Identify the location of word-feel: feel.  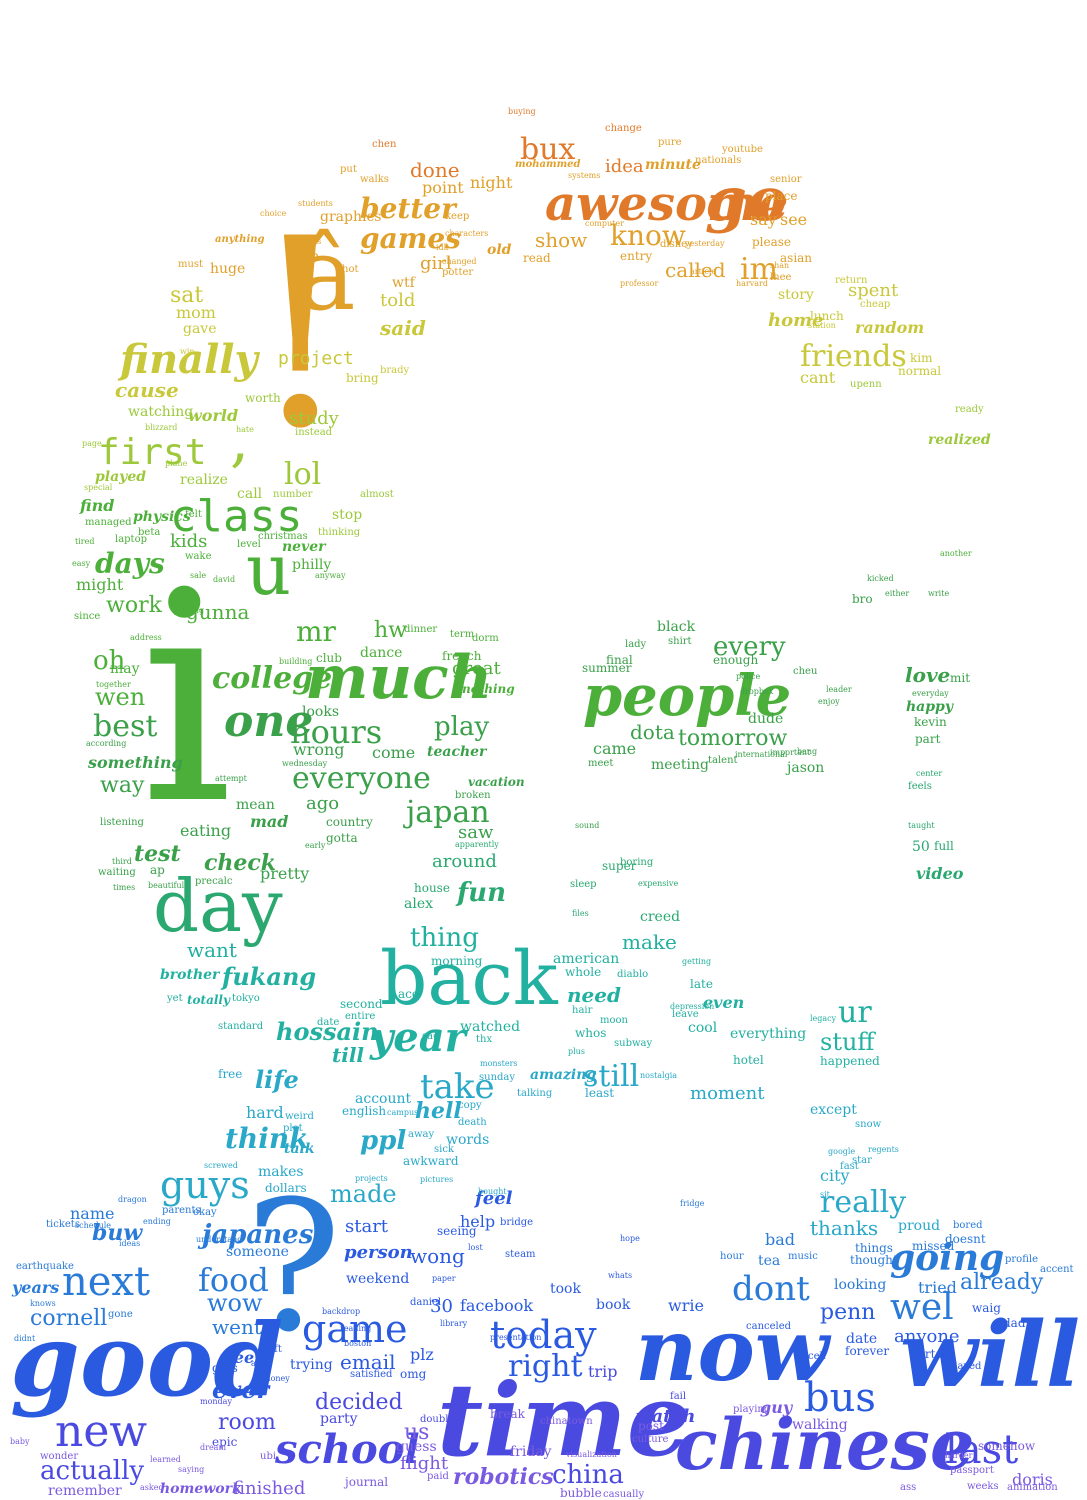
(494, 1198).